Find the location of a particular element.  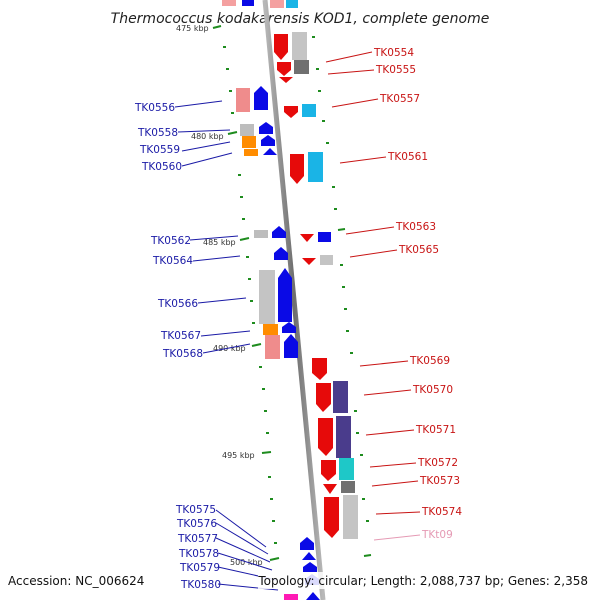

gene-label: TK0574 is located at coordinates (441, 512).